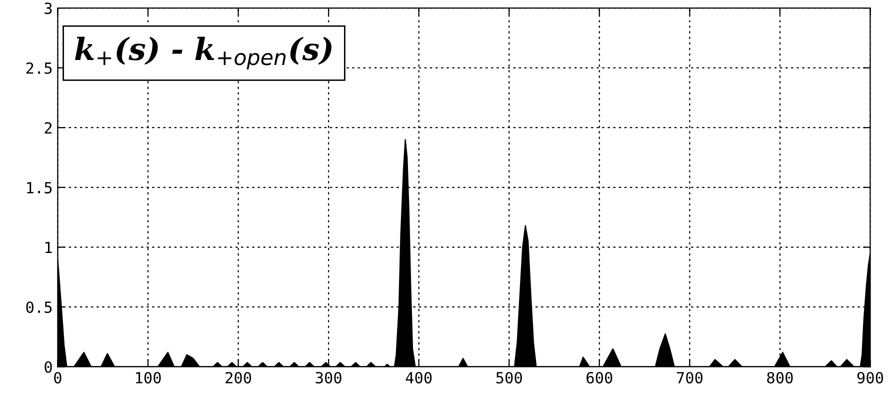 This screenshot has height=403, width=888. I want to click on y-tick-label: 1.5, so click(39, 188).